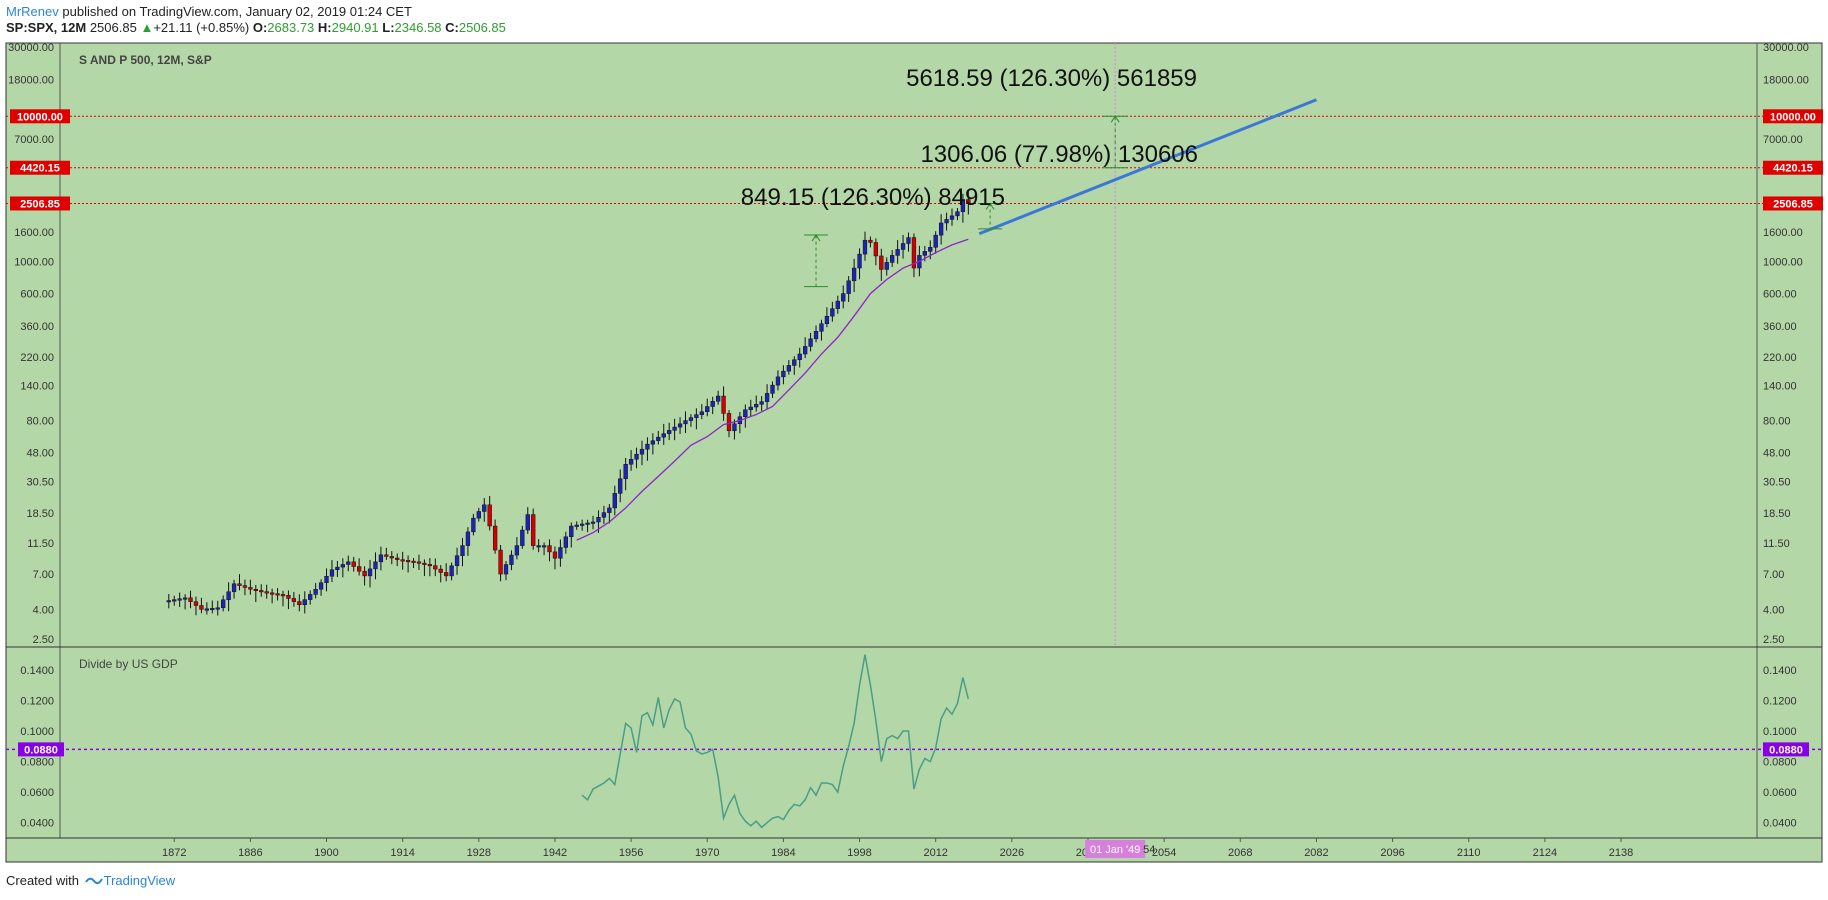 This screenshot has width=1828, height=900. What do you see at coordinates (1780, 701) in the screenshot?
I see `gdp-tick-label-right: 0.1200` at bounding box center [1780, 701].